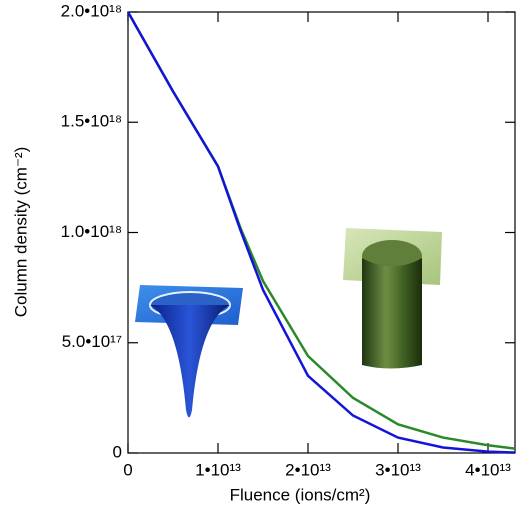 Image resolution: width=518 pixels, height=515 pixels. Describe the element at coordinates (308, 469) in the screenshot. I see `x-tick-label: 2•10¹³` at that location.